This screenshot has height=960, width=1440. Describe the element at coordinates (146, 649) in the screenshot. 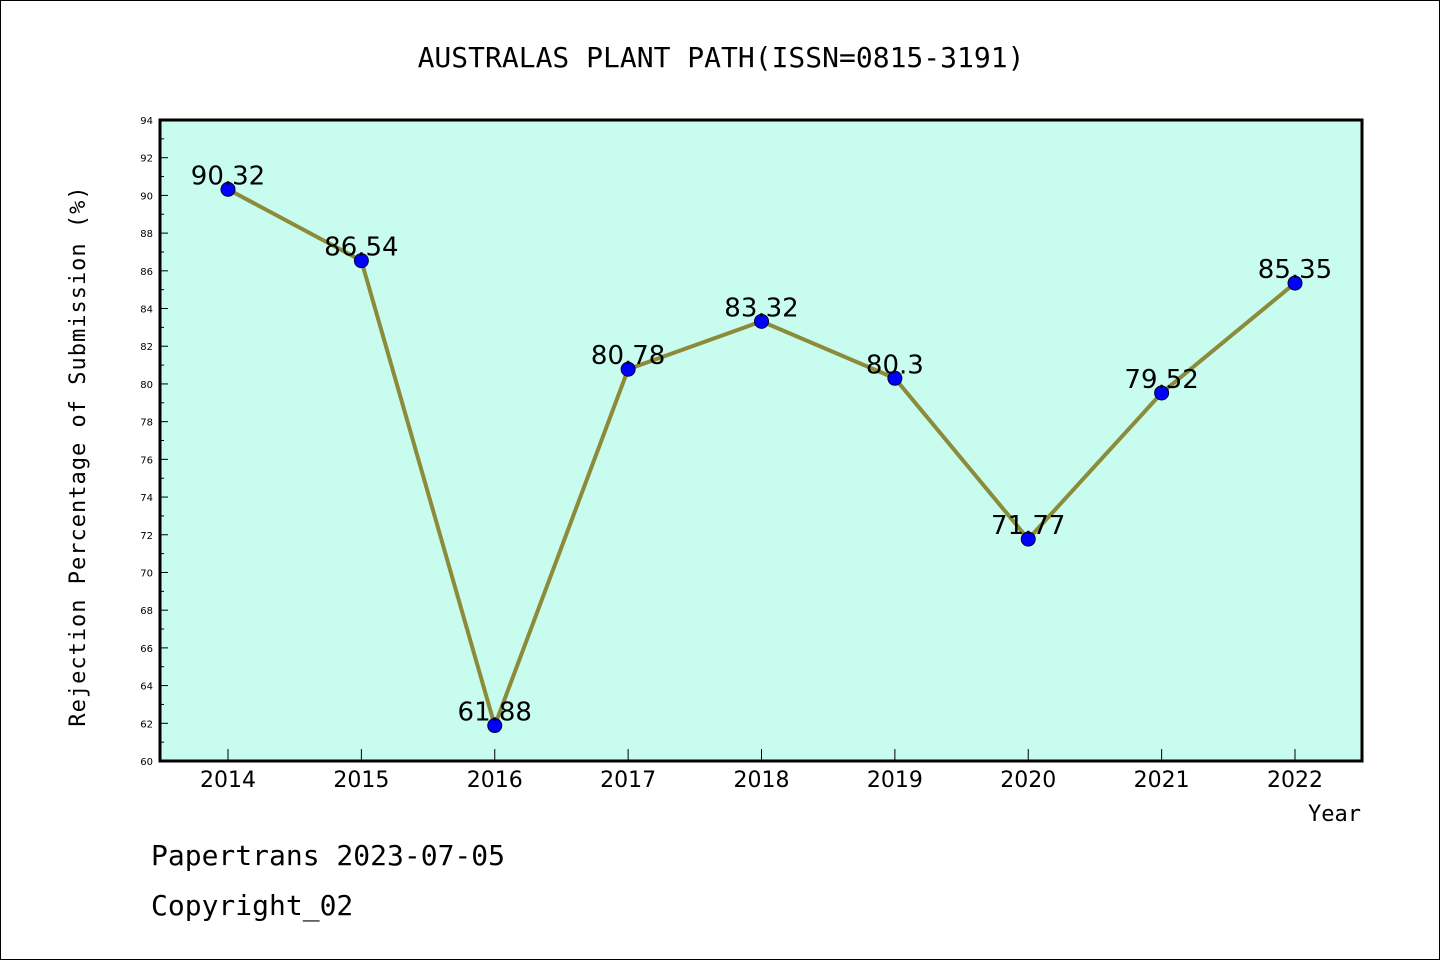

I see `y-tick-label: 66` at that location.